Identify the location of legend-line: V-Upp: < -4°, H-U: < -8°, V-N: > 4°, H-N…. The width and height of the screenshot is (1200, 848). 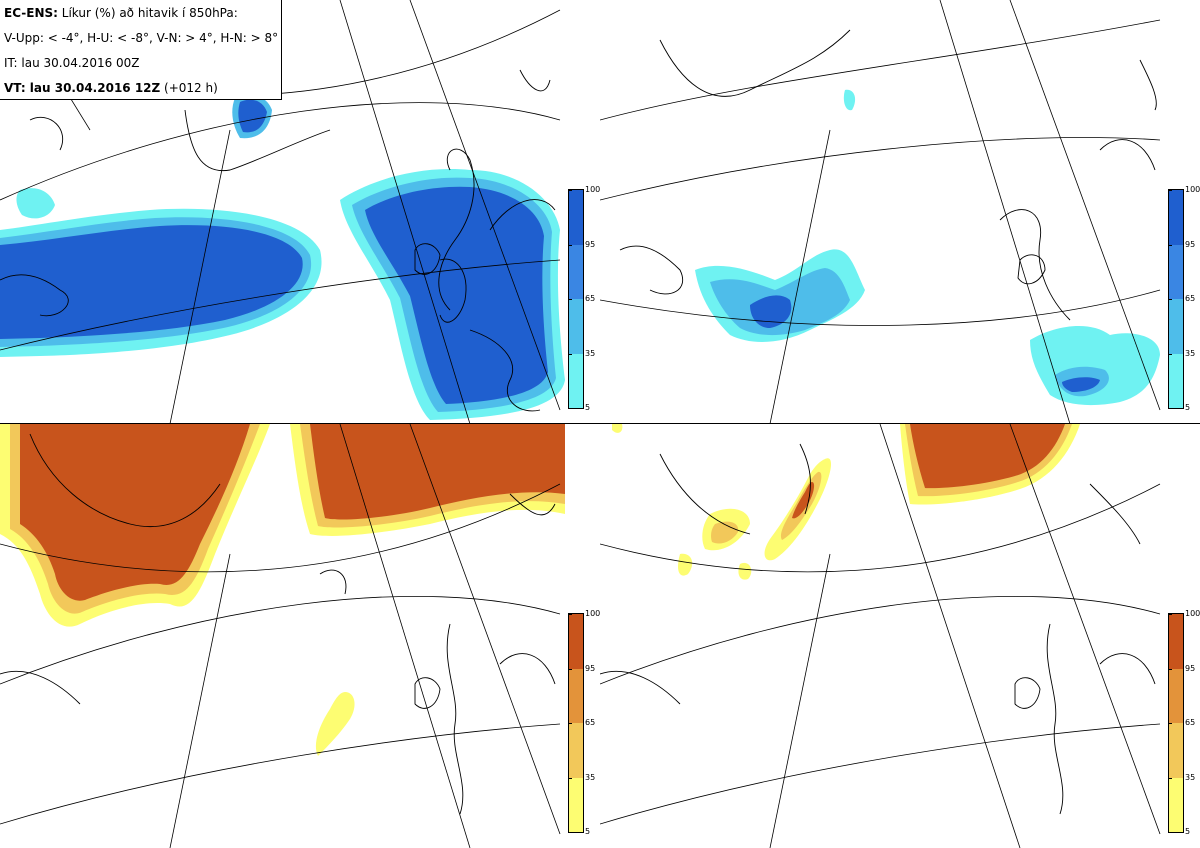
(141, 38).